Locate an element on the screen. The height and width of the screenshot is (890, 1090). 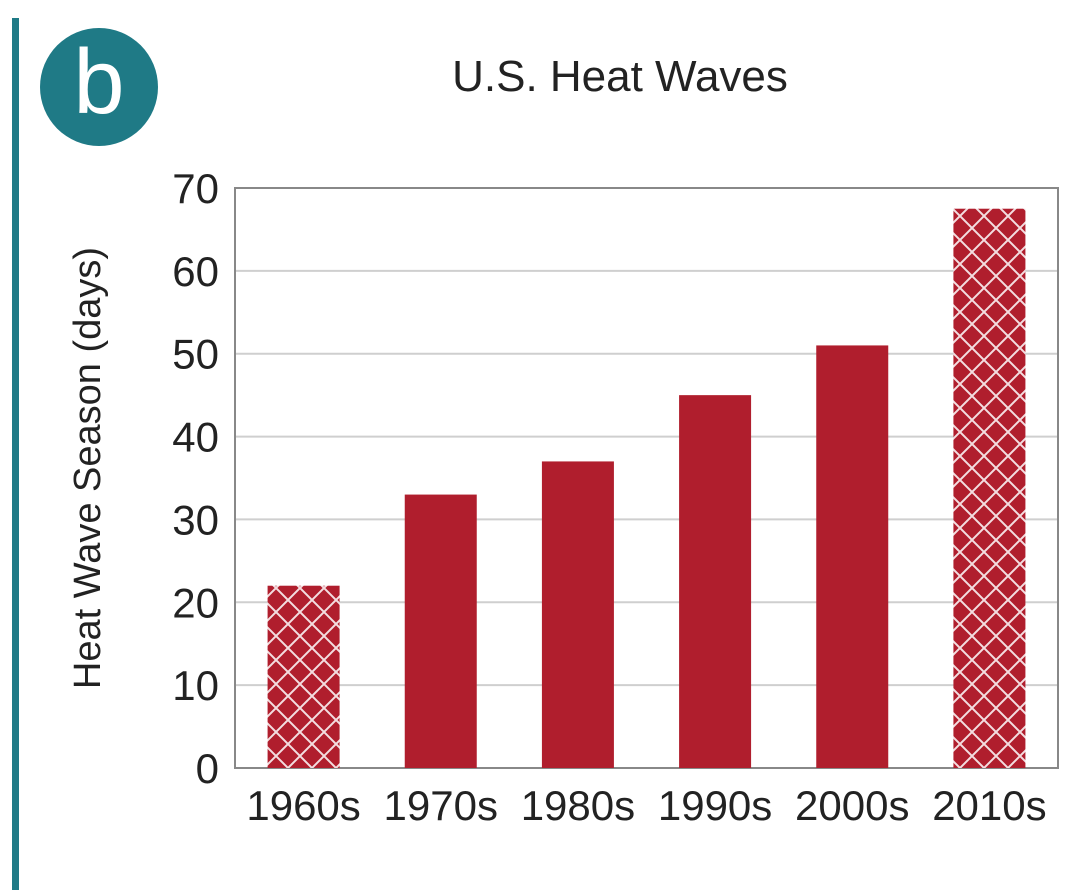
y-tick-label: 30 is located at coordinates (195, 519).